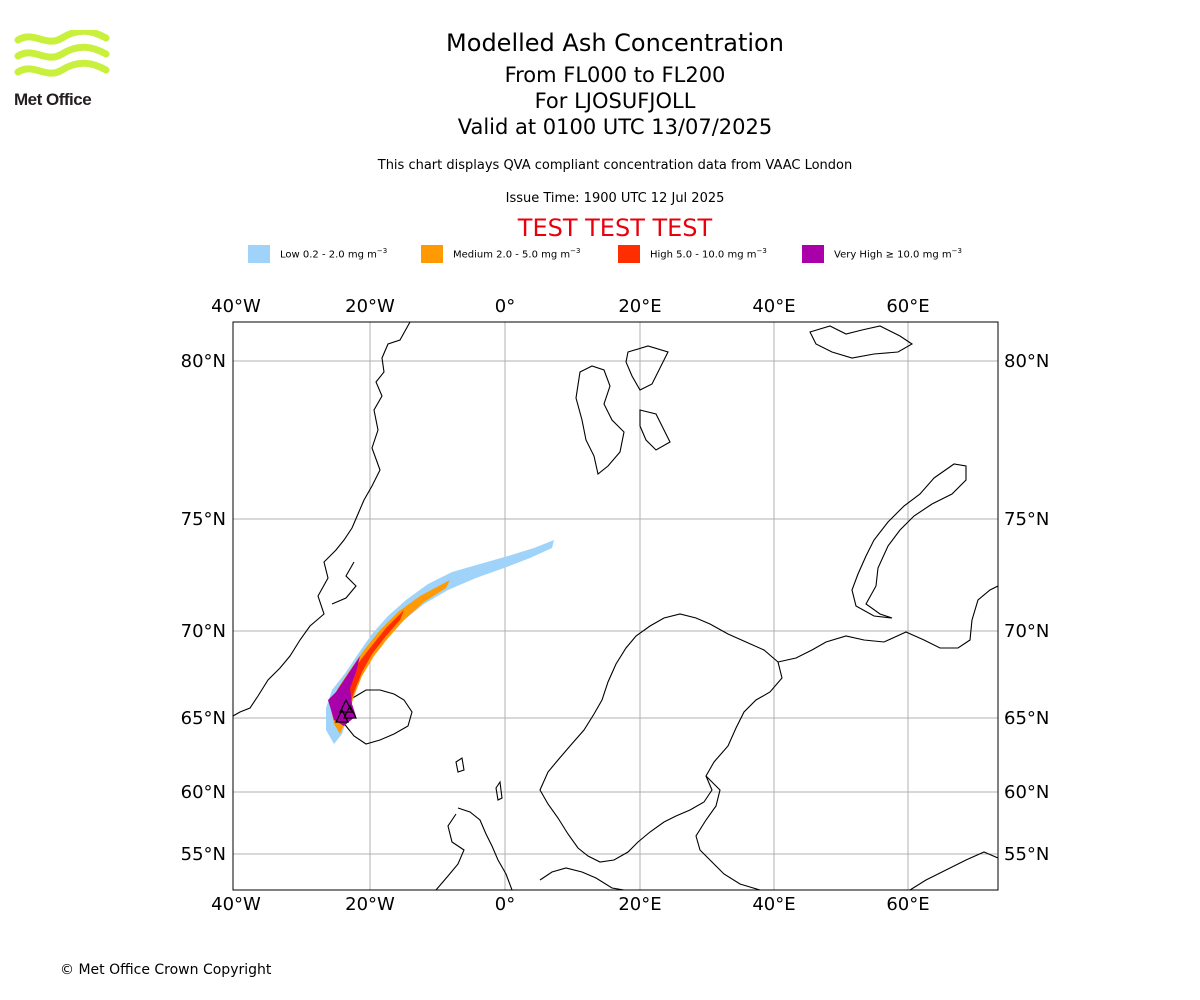  I want to click on lon-label-bottom: 40°W, so click(236, 904).